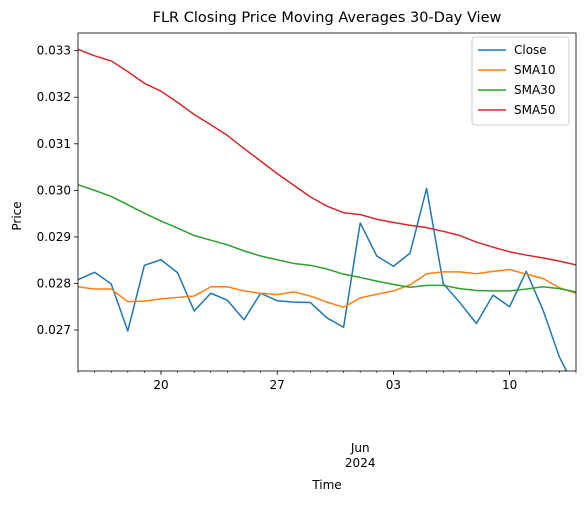 The height and width of the screenshot is (506, 585). I want to click on legend-label-sma10: SMA10, so click(534, 70).